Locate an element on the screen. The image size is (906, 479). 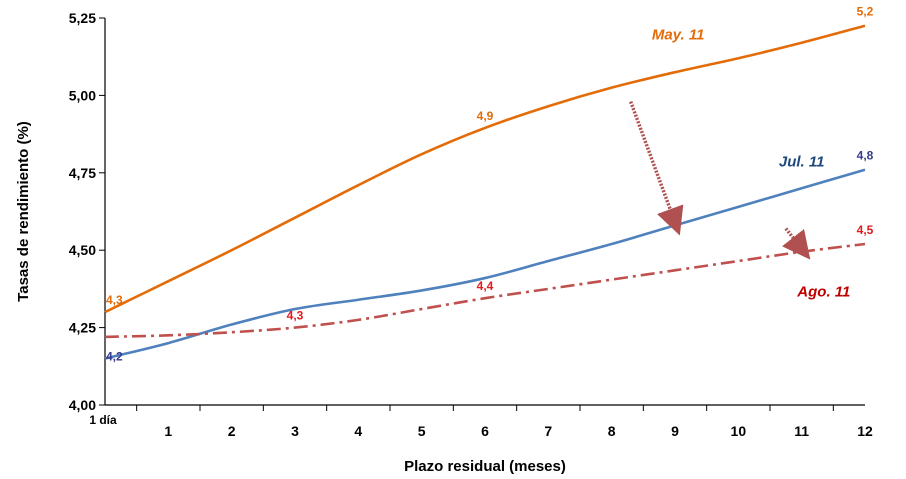
x-tick-label-first: 1 día is located at coordinates (103, 420).